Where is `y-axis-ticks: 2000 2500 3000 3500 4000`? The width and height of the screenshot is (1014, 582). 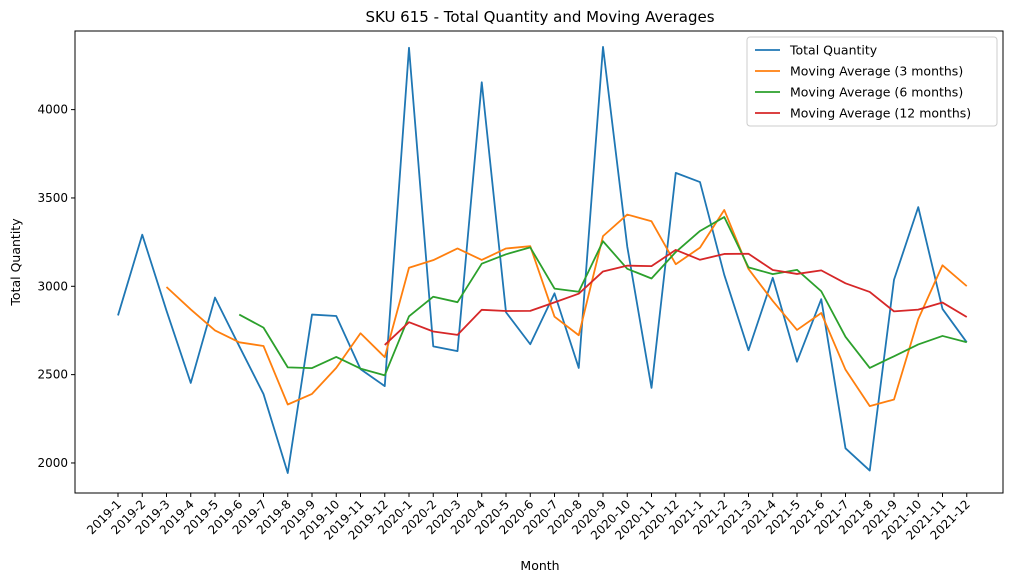 y-axis-ticks: 2000 2500 3000 3500 4000 is located at coordinates (56, 286).